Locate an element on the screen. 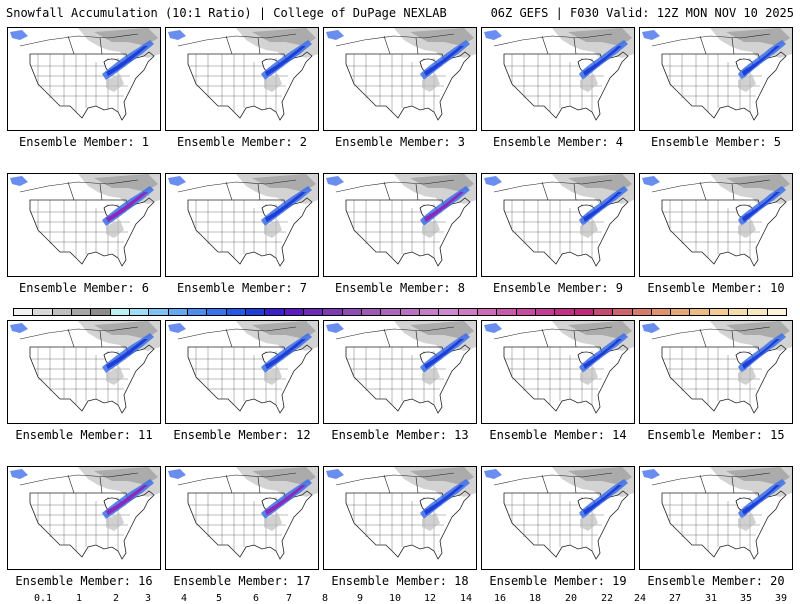 Image resolution: width=800 pixels, height=604 pixels. ensemble-member-panel: Ensemble Member: 2 is located at coordinates (242, 90).